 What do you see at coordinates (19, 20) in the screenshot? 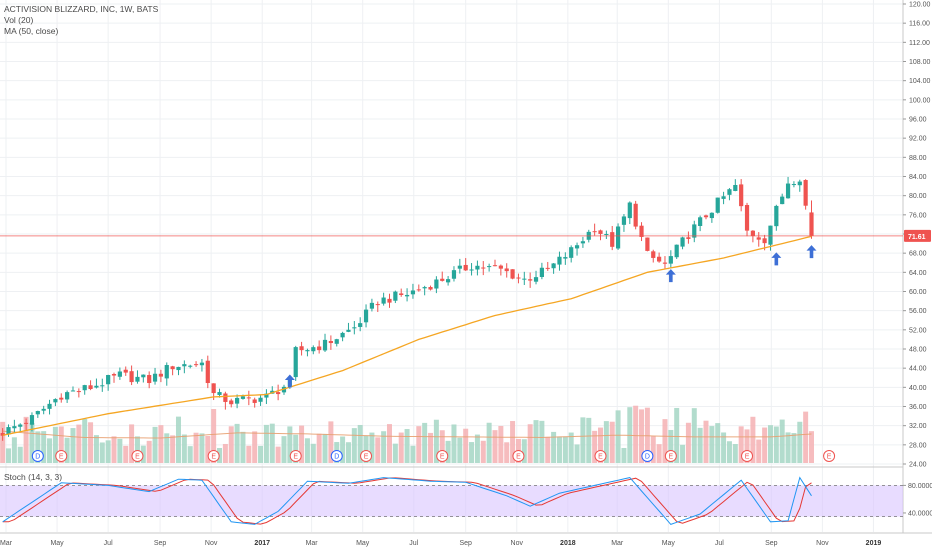
I see `volume-indicator-label: Vol (20)` at bounding box center [19, 20].